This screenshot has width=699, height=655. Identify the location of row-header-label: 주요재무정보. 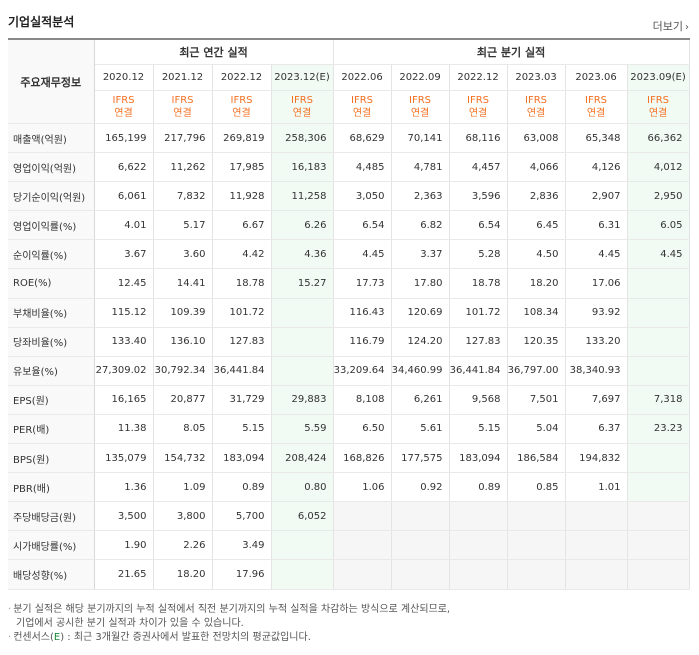
(51, 81).